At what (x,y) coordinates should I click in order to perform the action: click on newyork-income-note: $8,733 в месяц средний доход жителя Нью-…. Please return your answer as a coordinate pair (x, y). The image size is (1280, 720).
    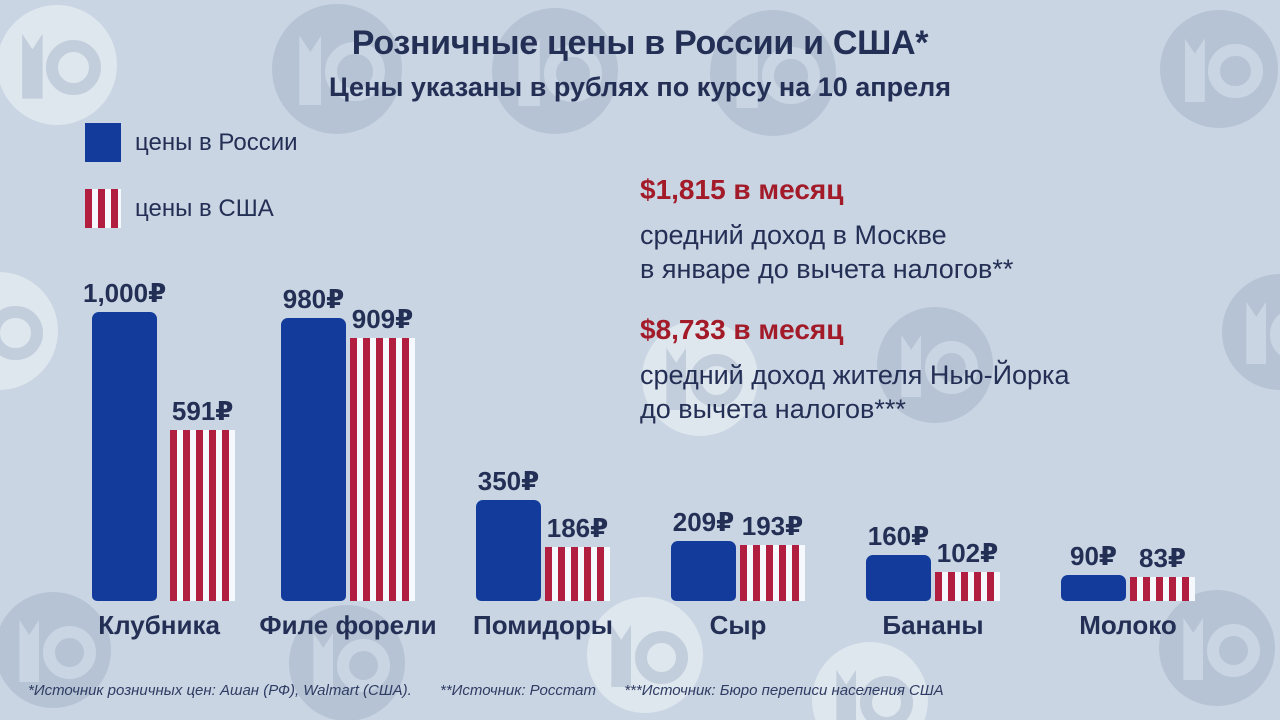
    Looking at the image, I should click on (854, 370).